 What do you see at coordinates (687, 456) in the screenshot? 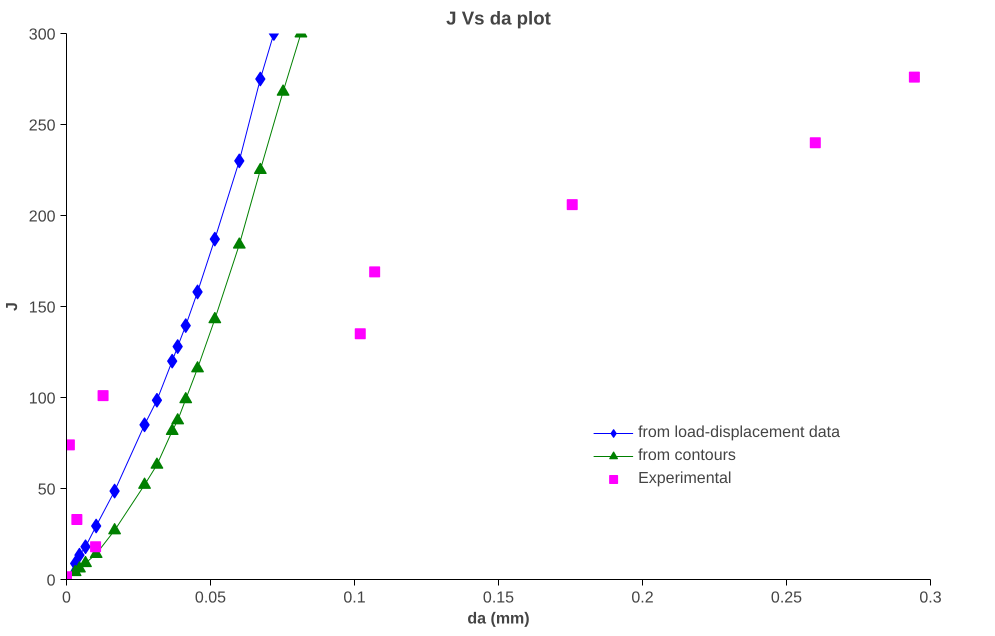
I see `legend-label: from contours` at bounding box center [687, 456].